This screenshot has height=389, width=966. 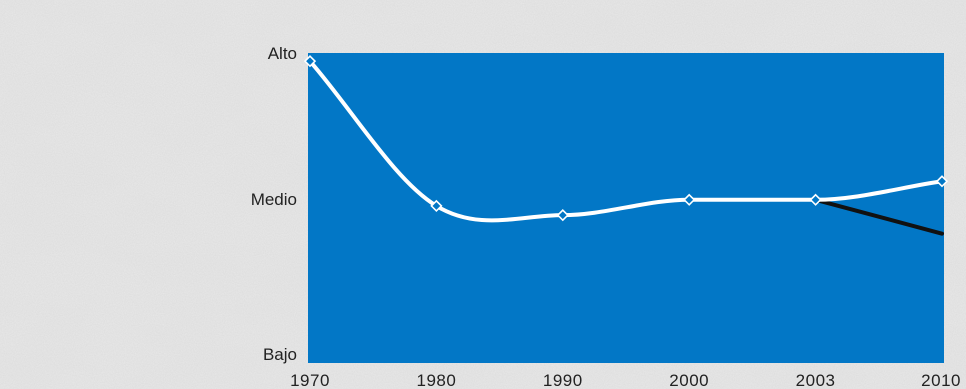 What do you see at coordinates (280, 354) in the screenshot?
I see `y-tick-label-bajo: Bajo` at bounding box center [280, 354].